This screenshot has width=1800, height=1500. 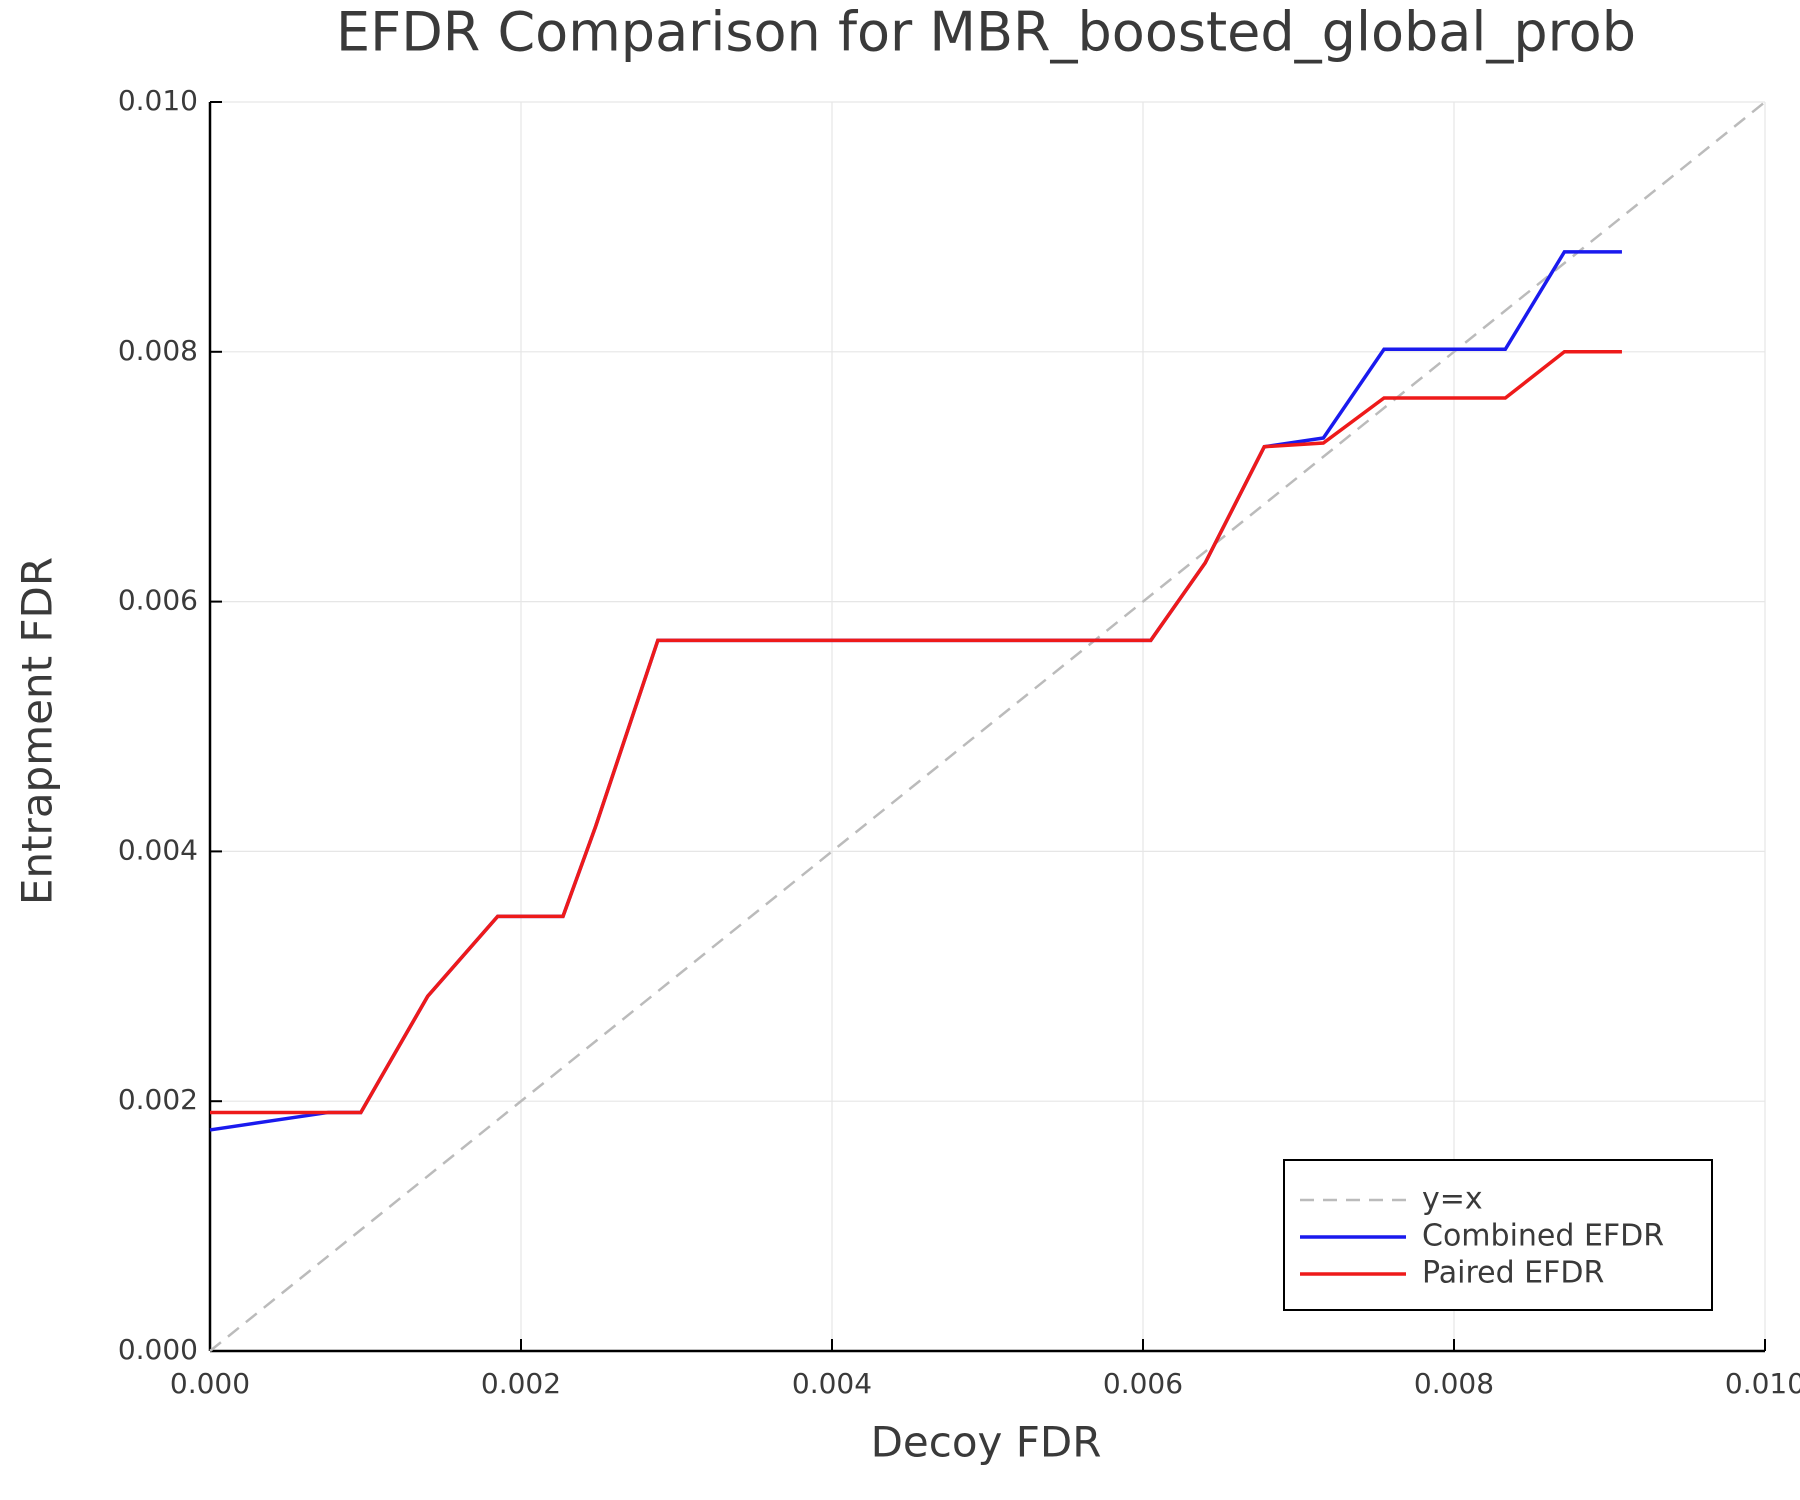 I want to click on legend-label: Combined EFDR, so click(x=1543, y=1236).